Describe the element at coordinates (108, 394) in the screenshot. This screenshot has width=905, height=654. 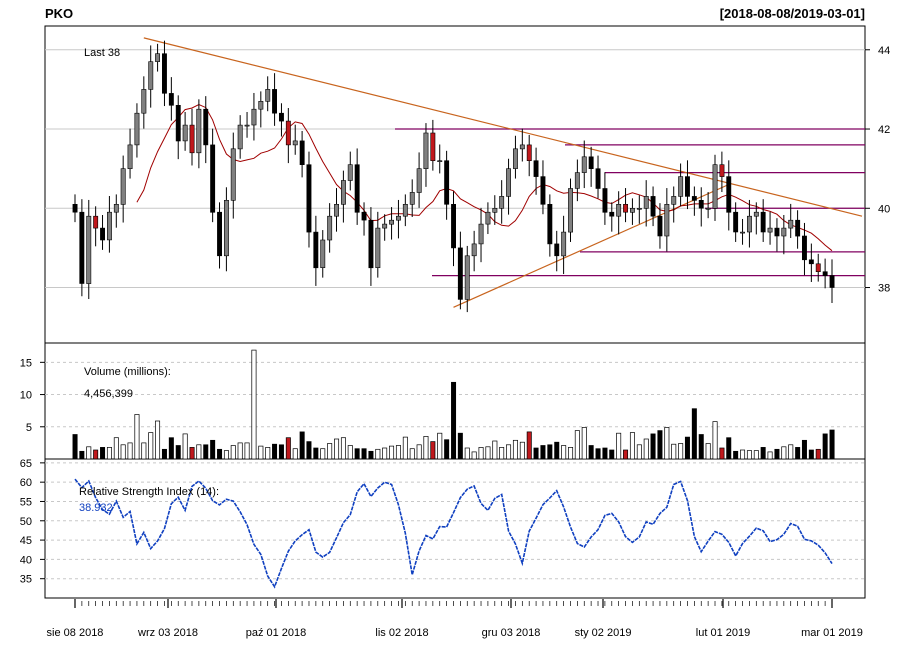
I see `volume-value: 4,456,399` at that location.